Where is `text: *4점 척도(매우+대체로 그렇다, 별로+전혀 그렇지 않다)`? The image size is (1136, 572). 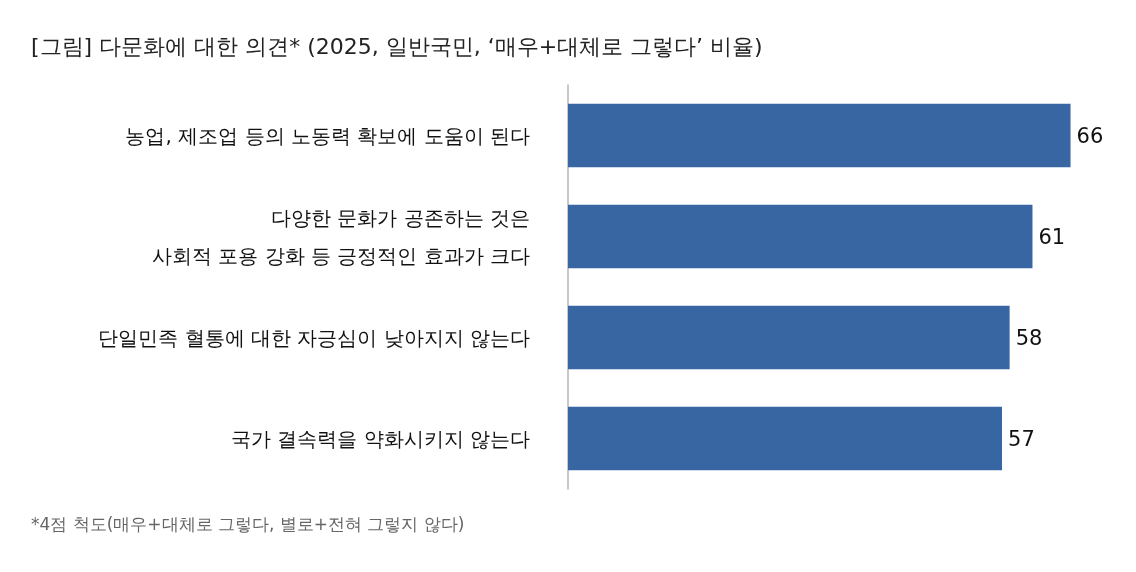
text: *4점 척도(매우+대체로 그렇다, 별로+전혀 그렇지 않다) is located at coordinates (248, 523).